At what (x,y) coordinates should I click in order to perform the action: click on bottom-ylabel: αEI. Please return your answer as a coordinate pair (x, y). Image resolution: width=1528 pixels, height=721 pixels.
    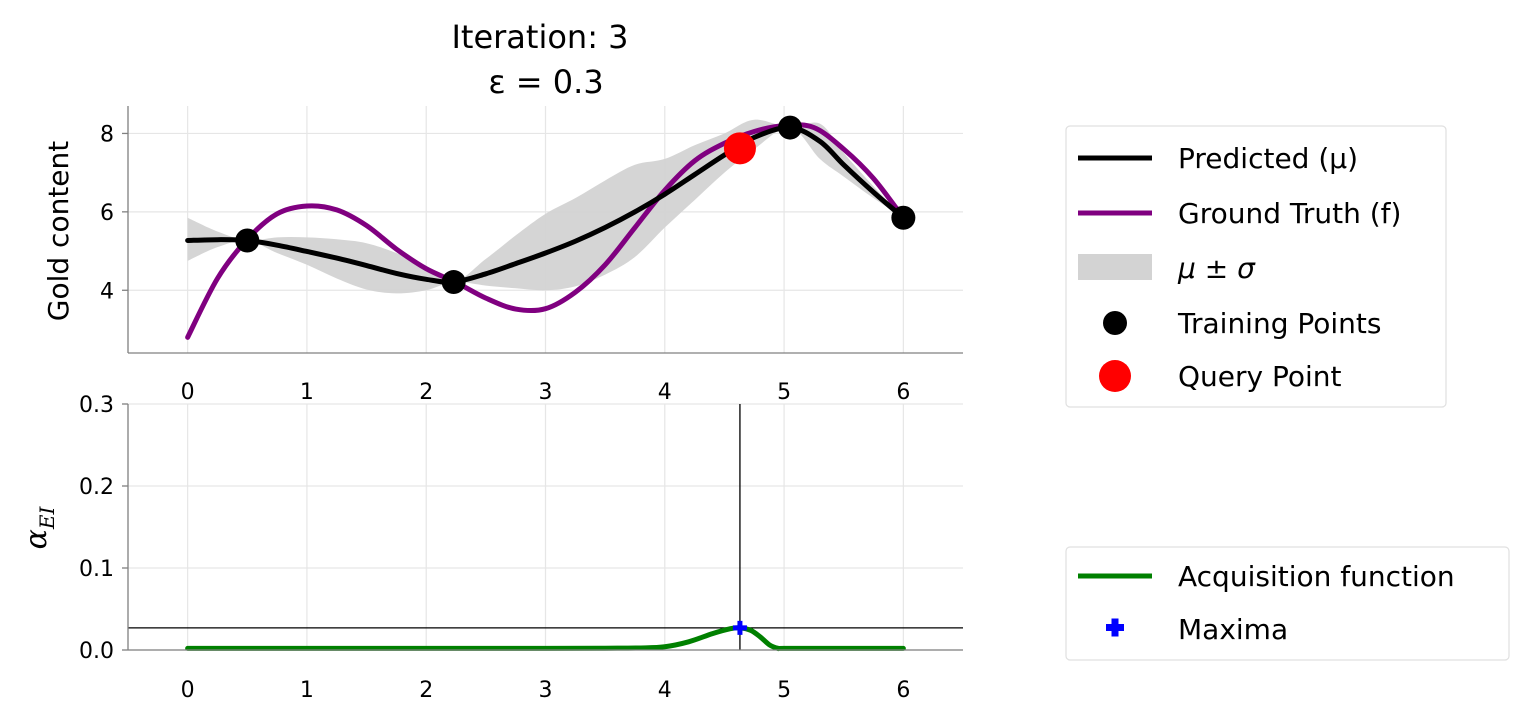
    Looking at the image, I should click on (39, 528).